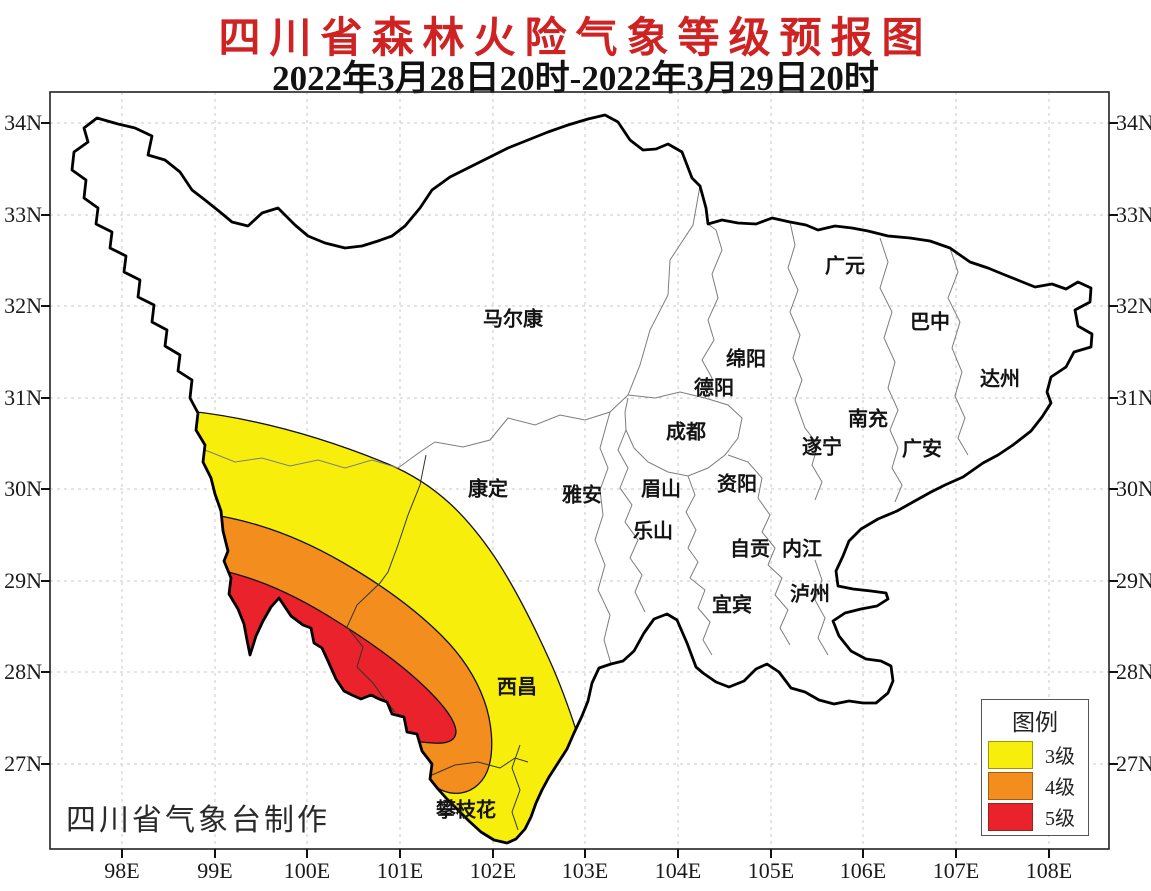  I want to click on latitude-label-right: 27N, so click(1133, 763).